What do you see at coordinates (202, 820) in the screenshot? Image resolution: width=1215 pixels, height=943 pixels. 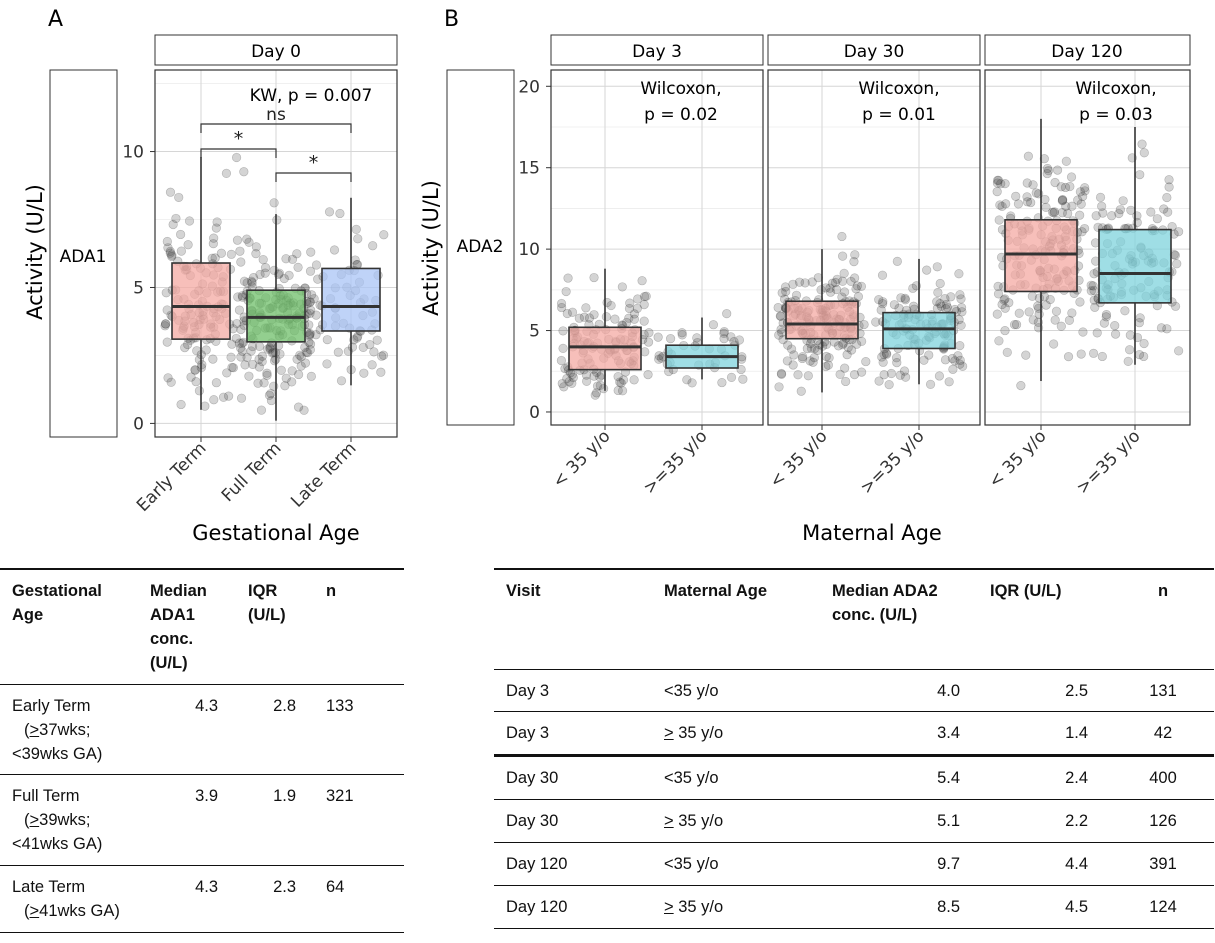 I see `table-row: Full Term (>39wks; <41wks GA) 3.9 1.9 321` at bounding box center [202, 820].